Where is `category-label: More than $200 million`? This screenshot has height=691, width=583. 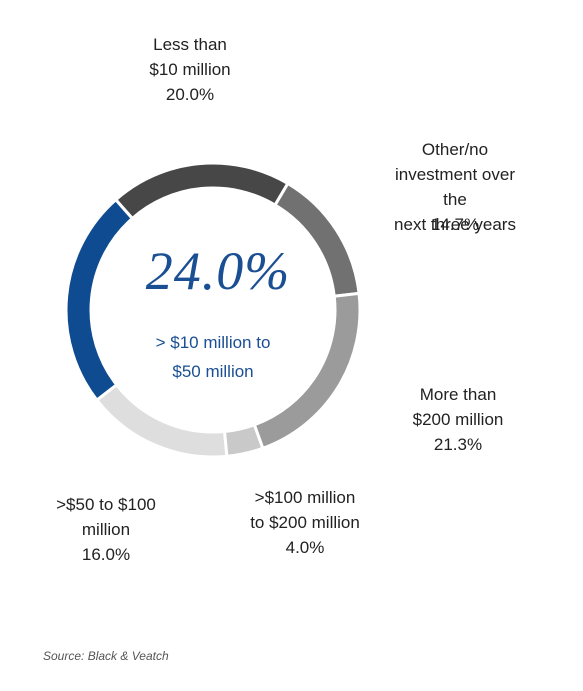
category-label: More than $200 million is located at coordinates (458, 407).